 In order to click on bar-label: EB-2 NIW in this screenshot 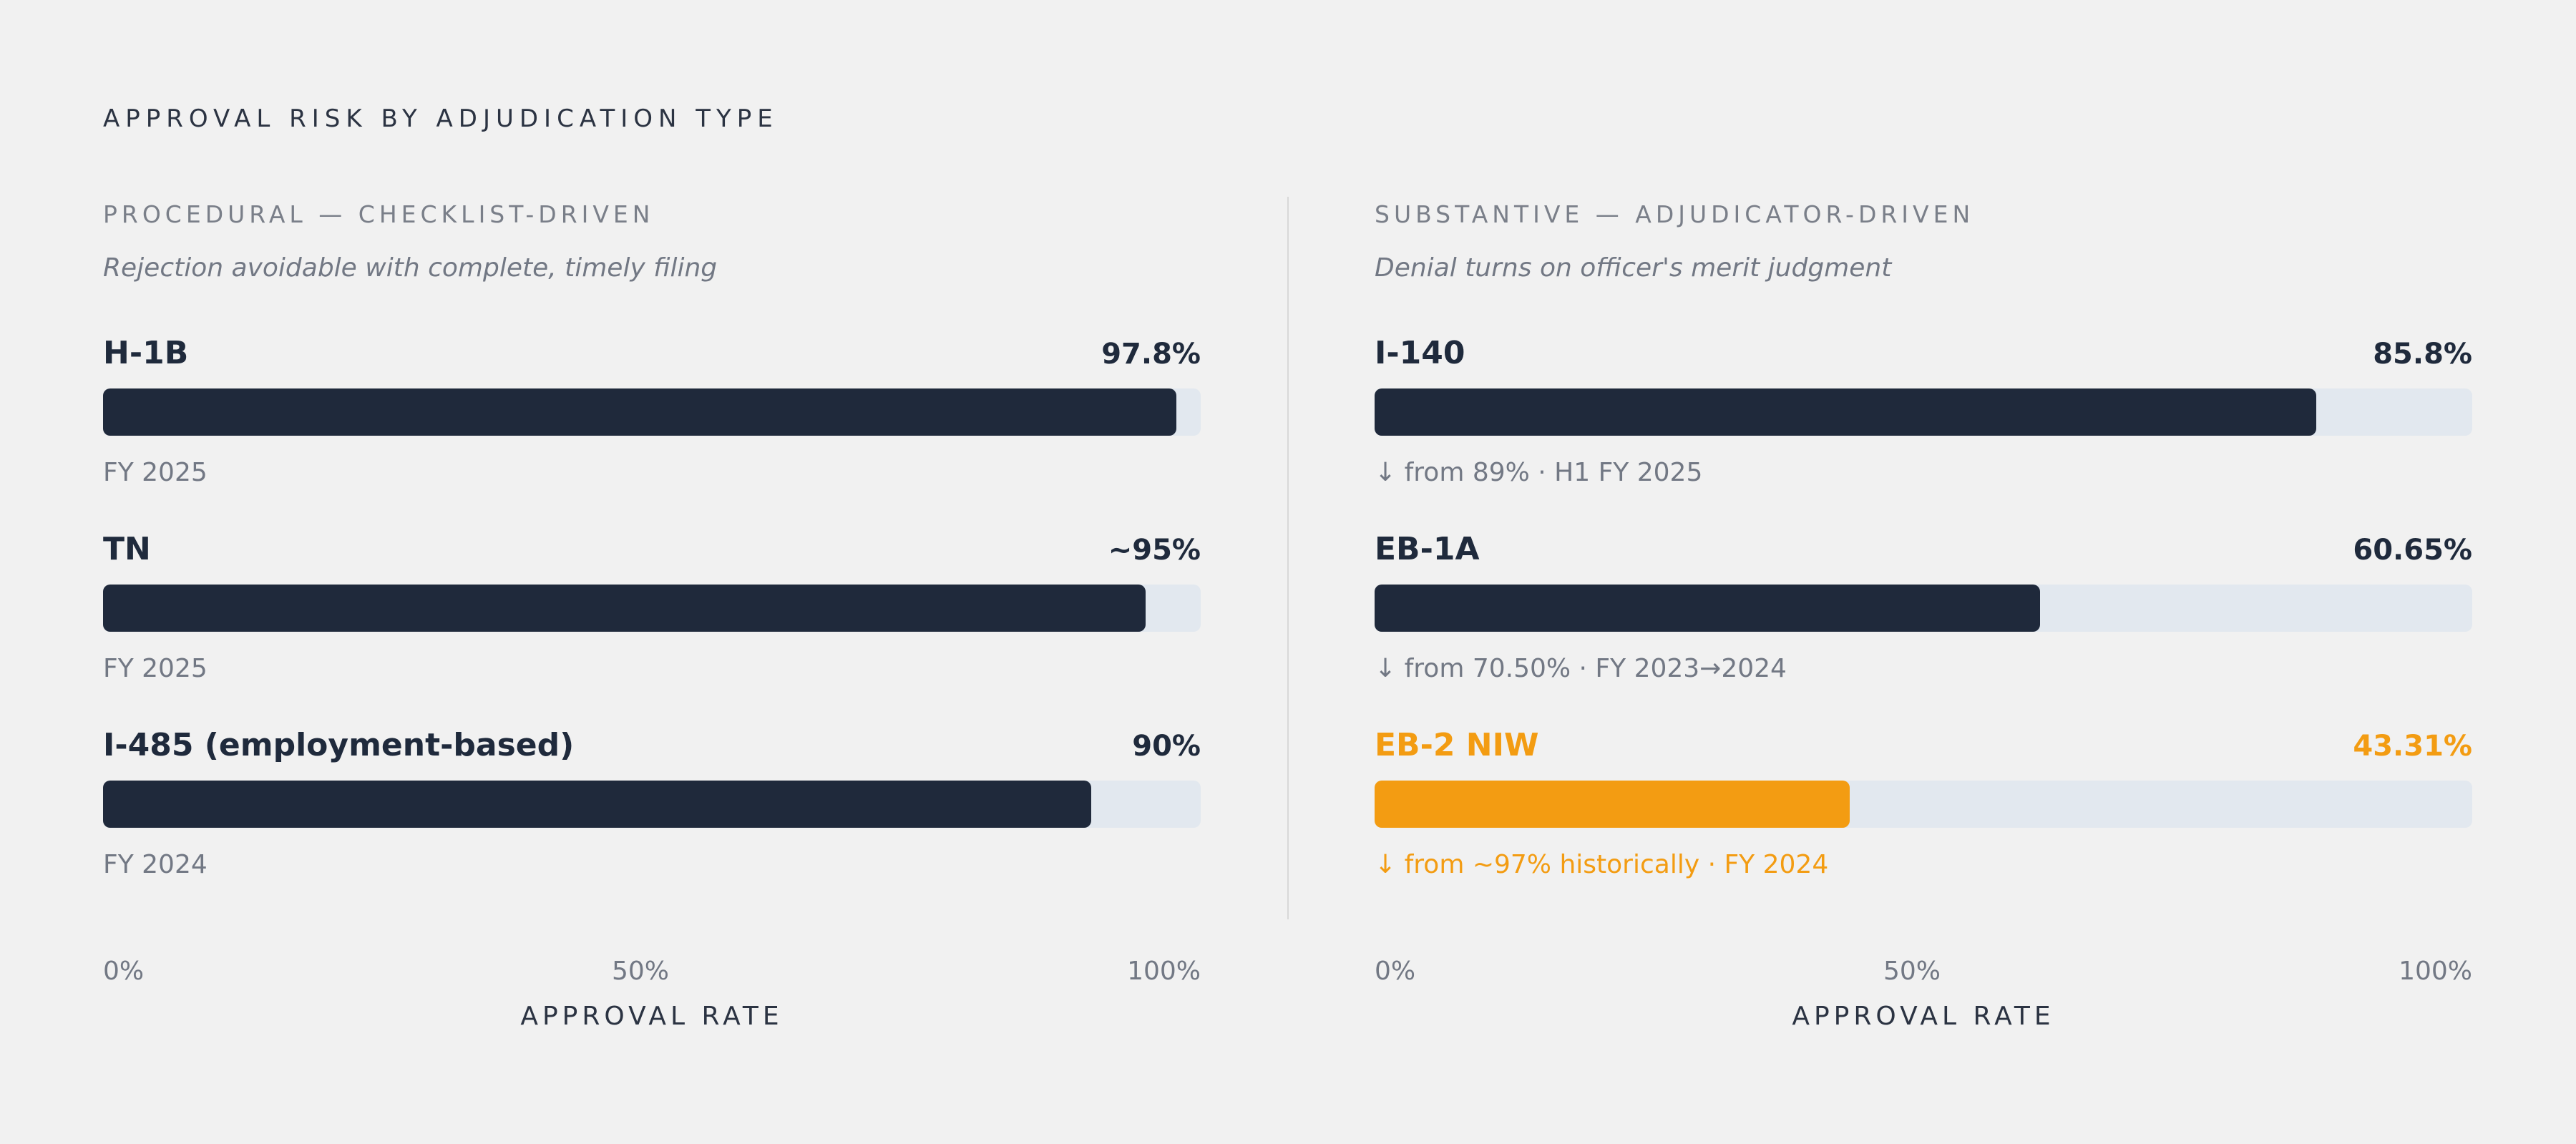, I will do `click(1457, 745)`.